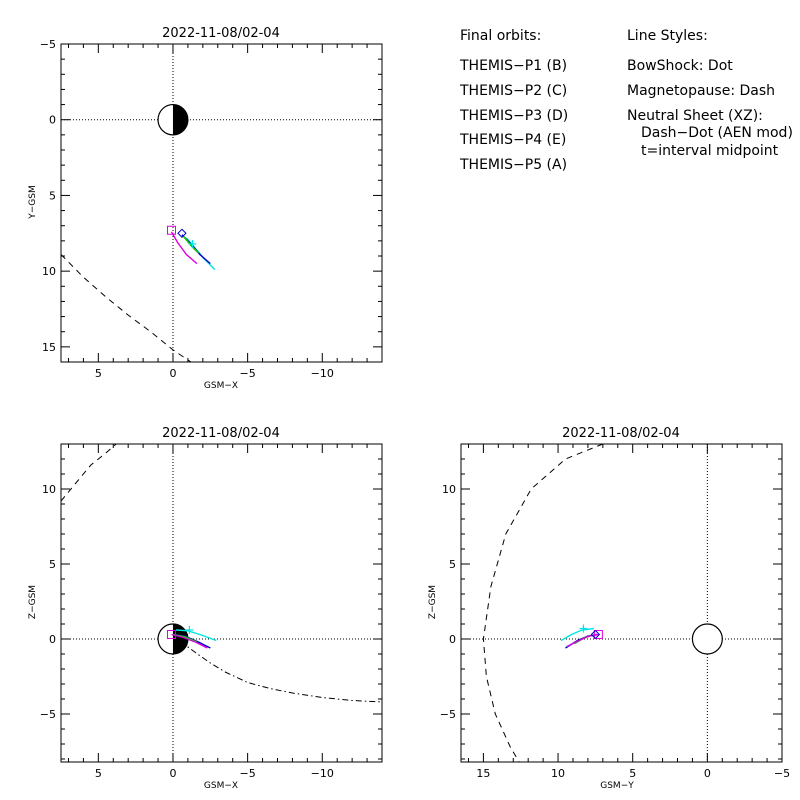  Describe the element at coordinates (449, 489) in the screenshot. I see `yz-y-tick-label: 10` at that location.